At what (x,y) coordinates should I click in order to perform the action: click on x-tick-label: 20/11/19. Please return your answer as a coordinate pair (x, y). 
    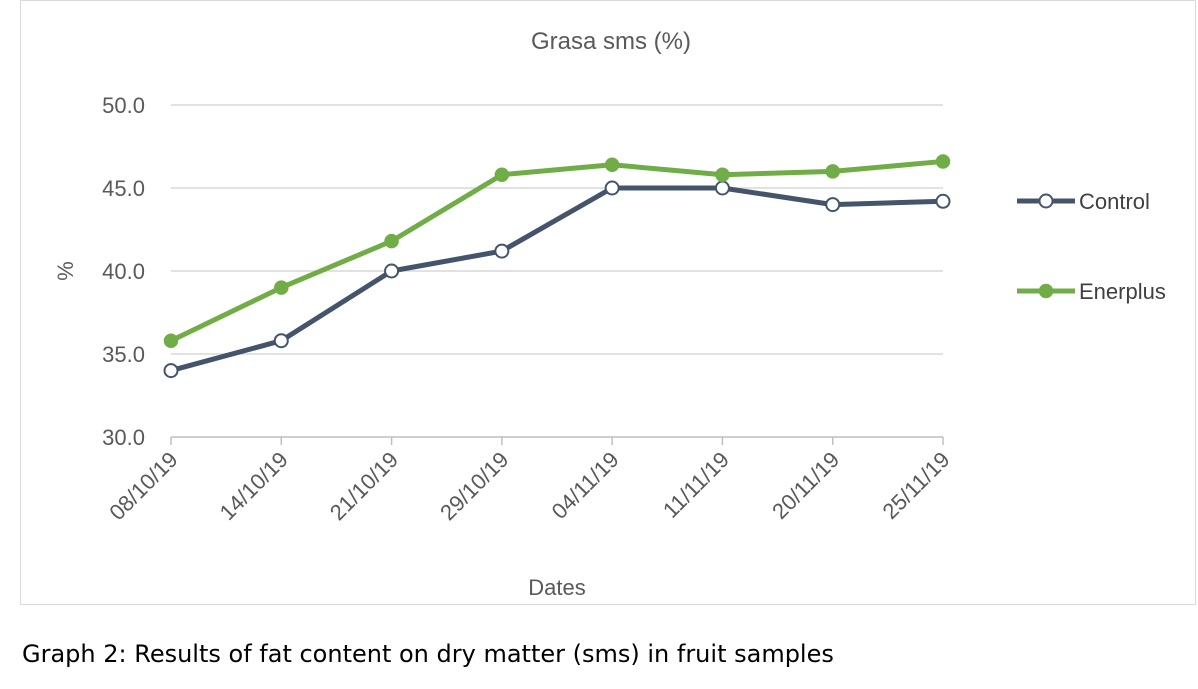
    Looking at the image, I should click on (805, 485).